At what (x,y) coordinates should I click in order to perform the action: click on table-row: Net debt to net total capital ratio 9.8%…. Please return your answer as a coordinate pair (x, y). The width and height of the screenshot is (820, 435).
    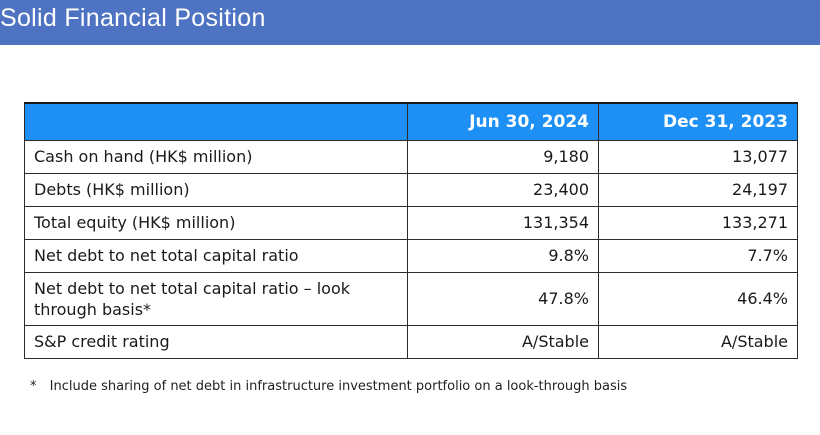
    Looking at the image, I should click on (411, 255).